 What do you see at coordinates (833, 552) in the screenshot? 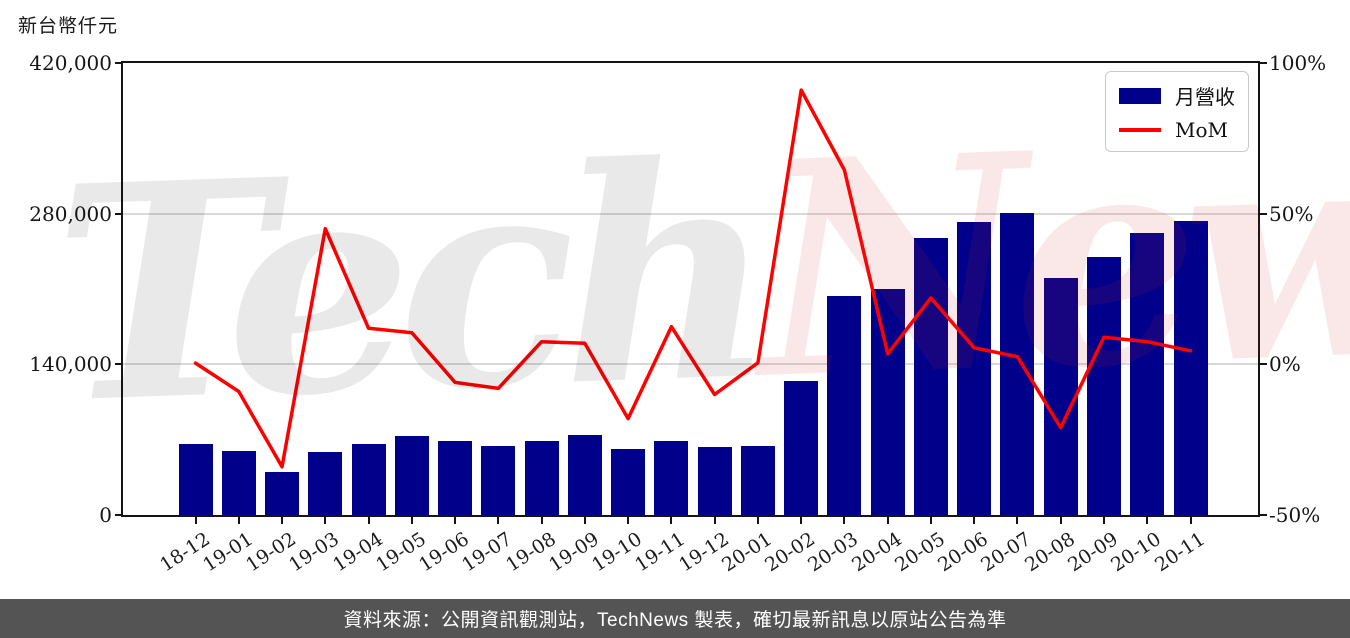
I see `x-axis-tick-label-20-03: 20-03` at bounding box center [833, 552].